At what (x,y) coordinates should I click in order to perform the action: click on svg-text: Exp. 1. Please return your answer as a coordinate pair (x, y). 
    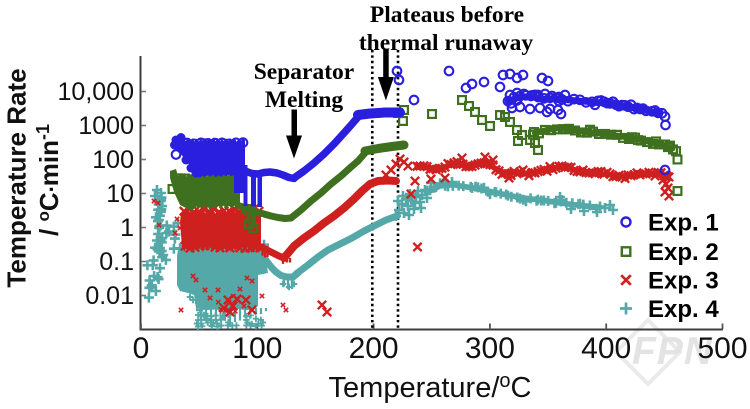
    Looking at the image, I should click on (683, 223).